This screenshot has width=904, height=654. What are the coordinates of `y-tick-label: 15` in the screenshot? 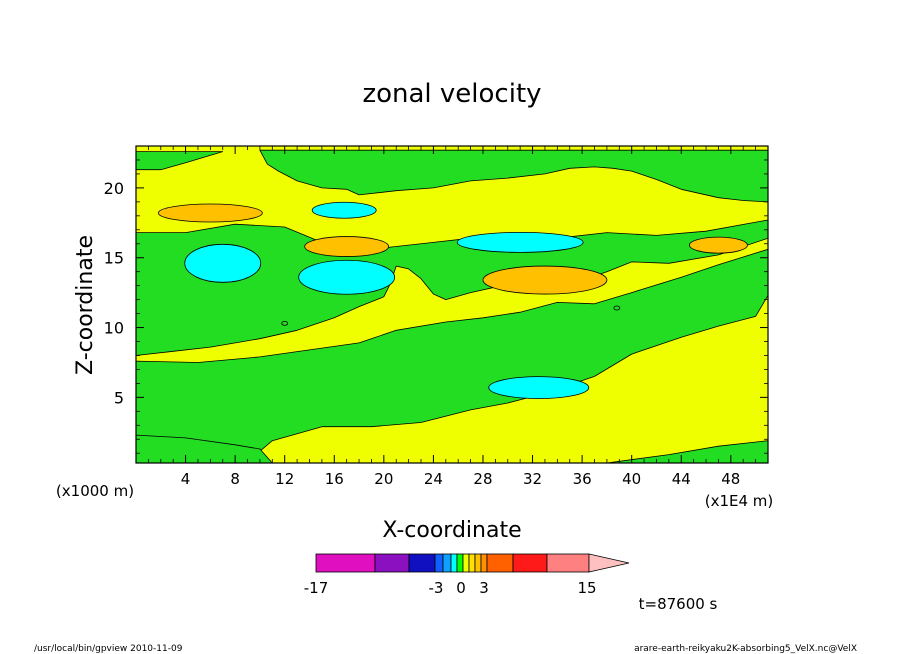 It's located at (114, 258).